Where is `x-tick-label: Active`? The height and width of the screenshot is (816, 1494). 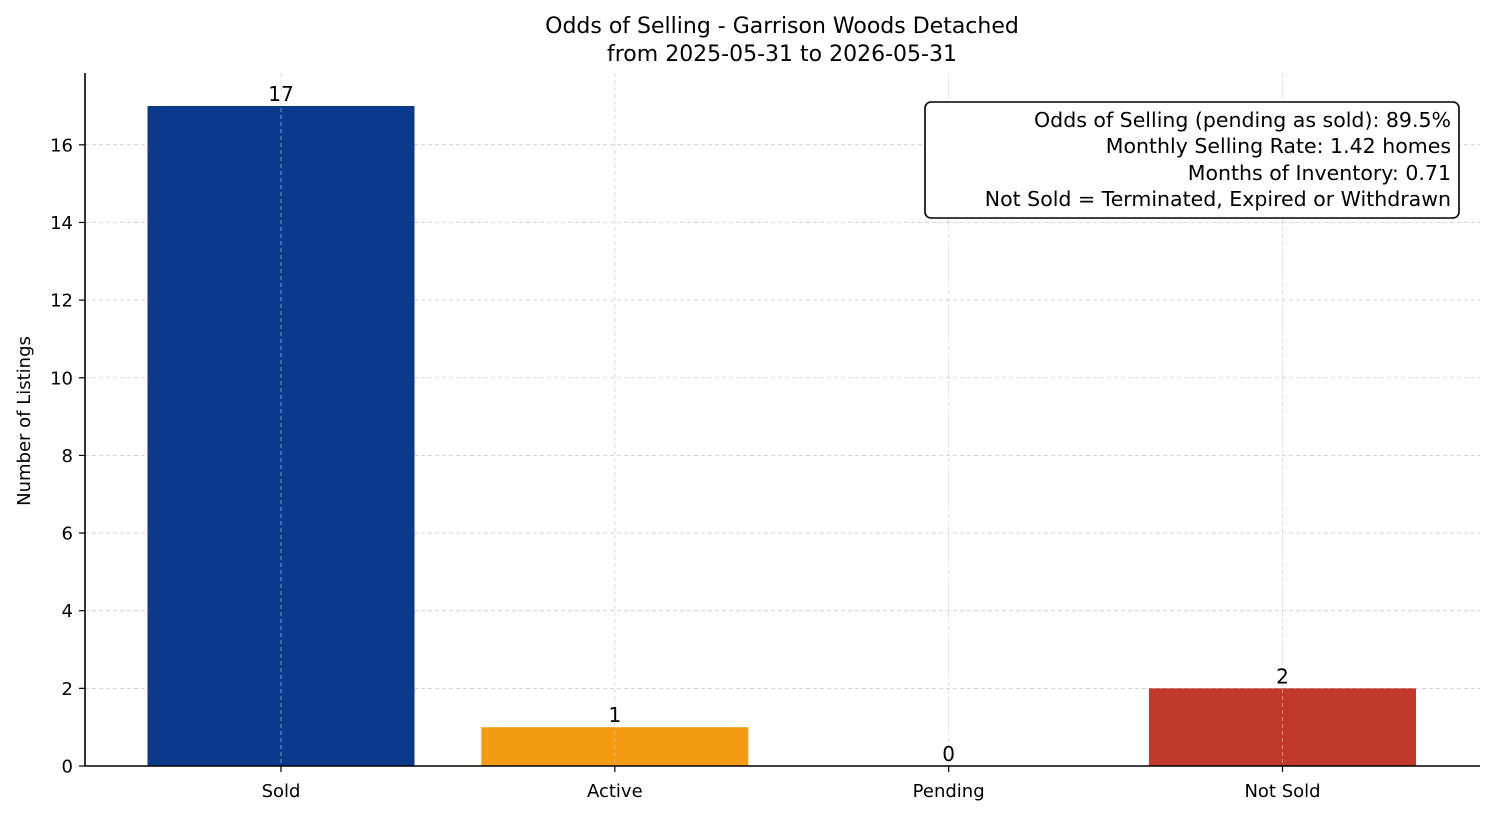
x-tick-label: Active is located at coordinates (615, 791).